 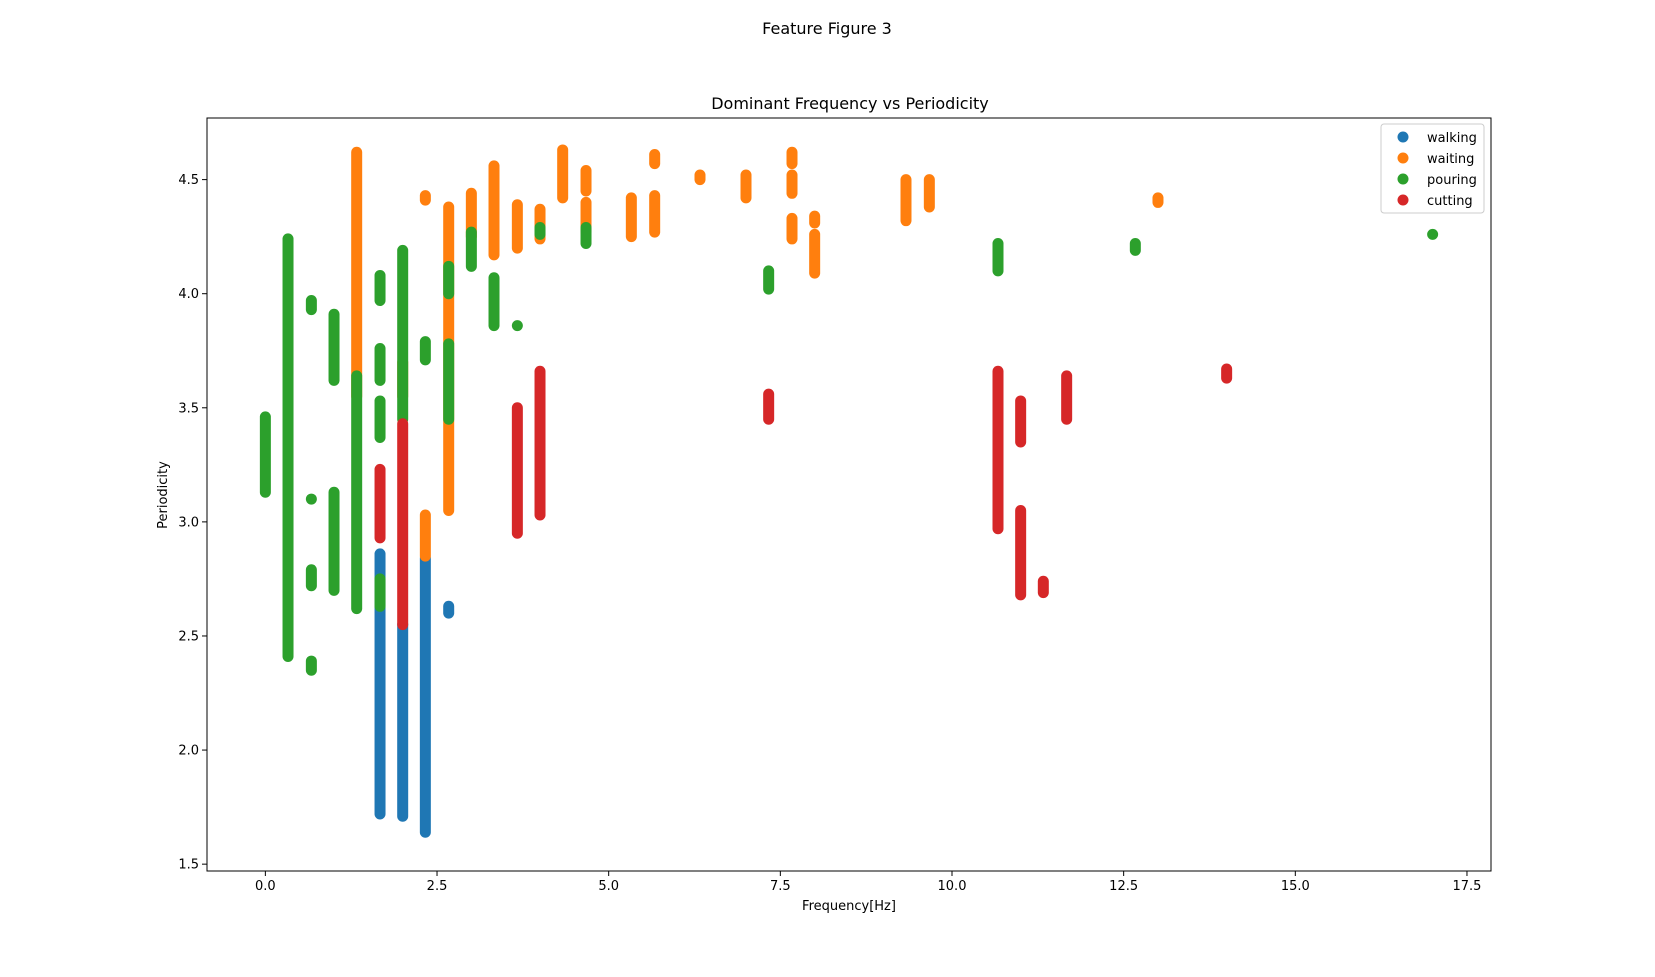 I want to click on series-cutting, so click(x=803, y=497).